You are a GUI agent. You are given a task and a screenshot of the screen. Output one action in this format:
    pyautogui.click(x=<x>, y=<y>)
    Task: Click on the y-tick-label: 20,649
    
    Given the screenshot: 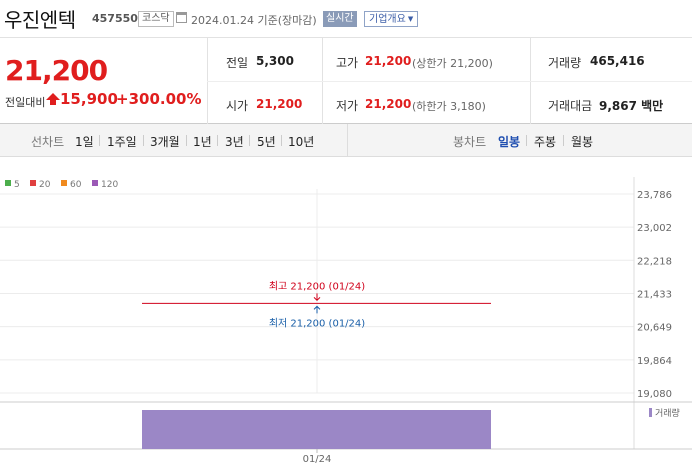 What is the action you would take?
    pyautogui.click(x=654, y=328)
    